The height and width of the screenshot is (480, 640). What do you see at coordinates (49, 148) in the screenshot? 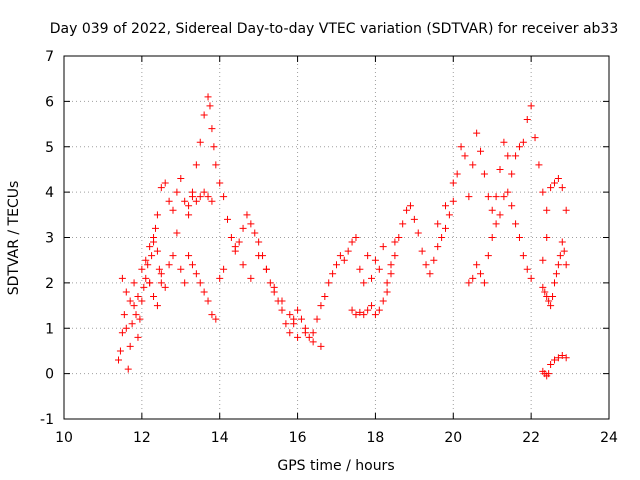
I see `y-tick-label: 5` at bounding box center [49, 148].